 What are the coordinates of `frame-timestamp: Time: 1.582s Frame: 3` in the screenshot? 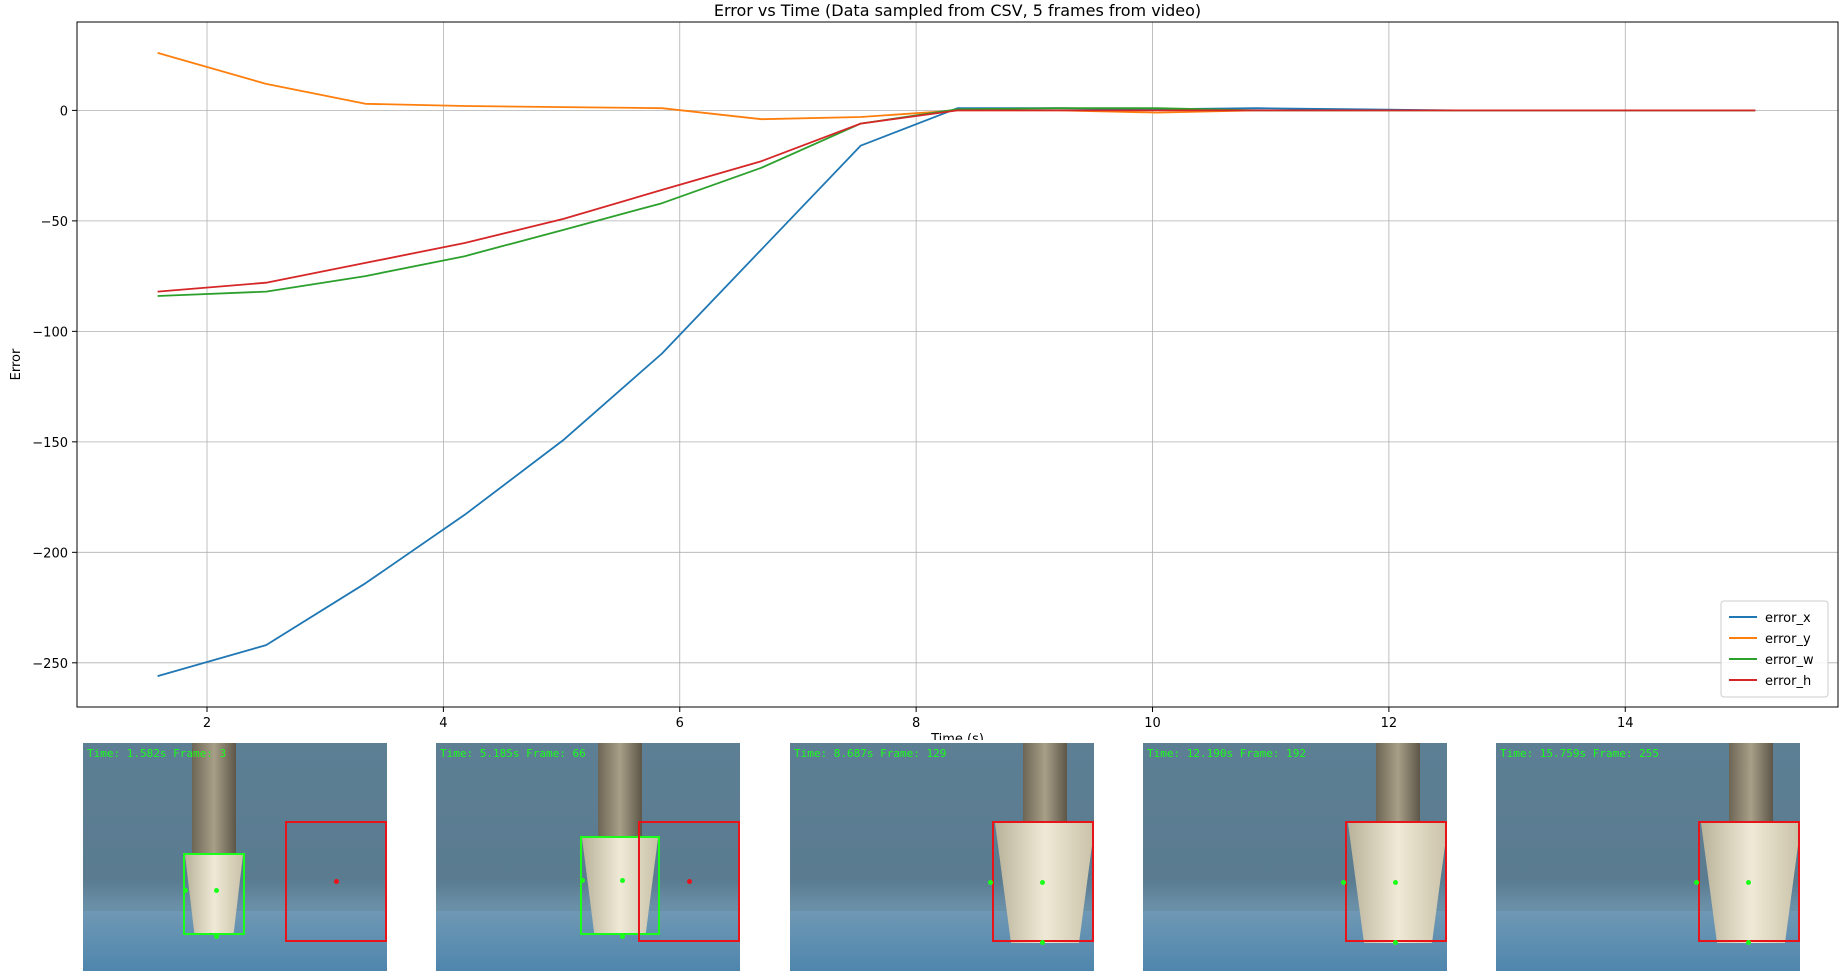 It's located at (157, 753).